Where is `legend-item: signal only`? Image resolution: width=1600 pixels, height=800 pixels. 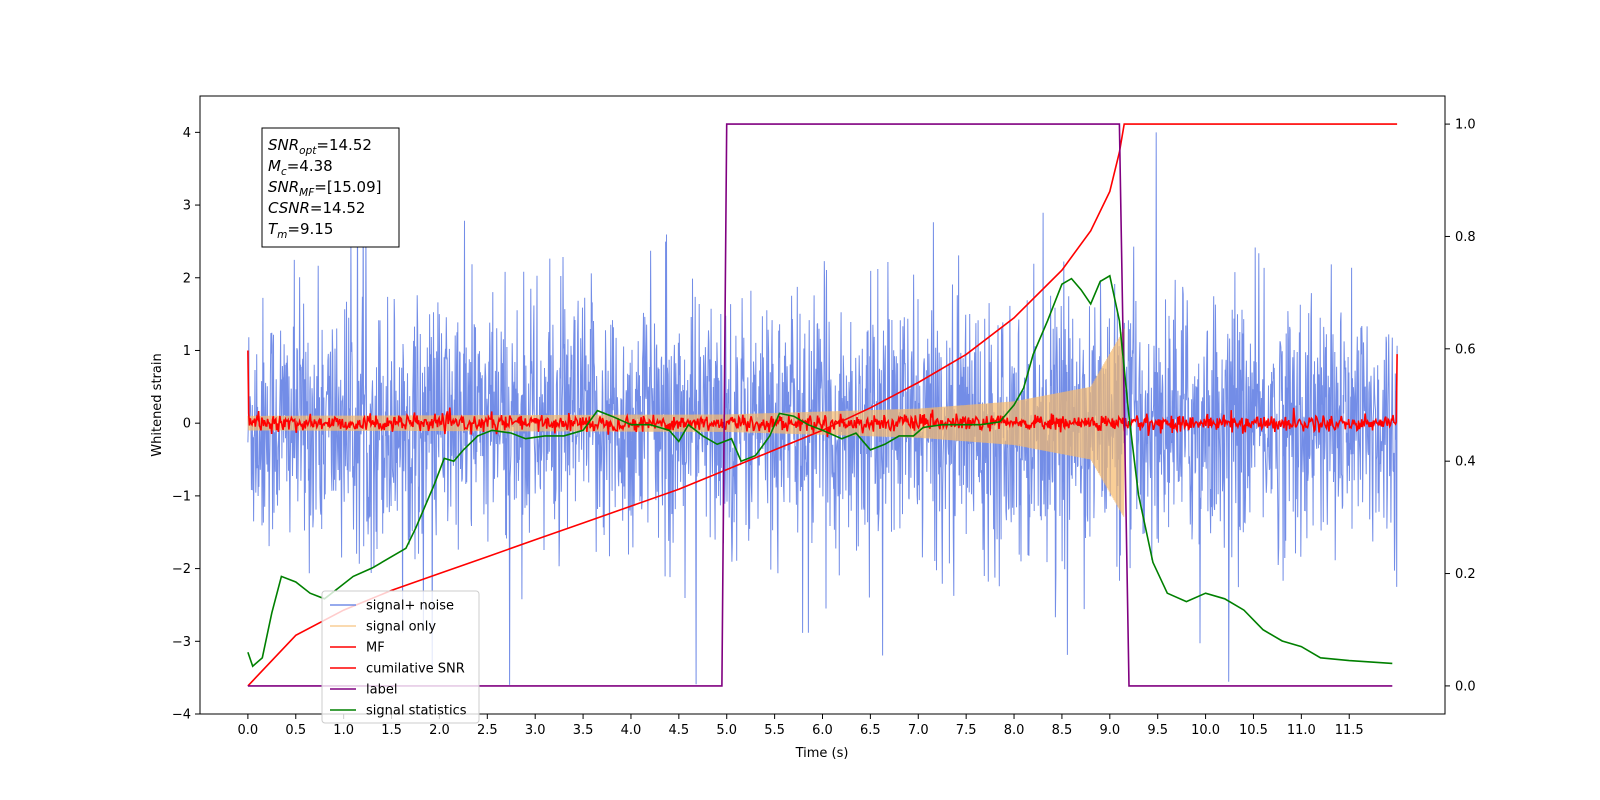 legend-item: signal only is located at coordinates (383, 627).